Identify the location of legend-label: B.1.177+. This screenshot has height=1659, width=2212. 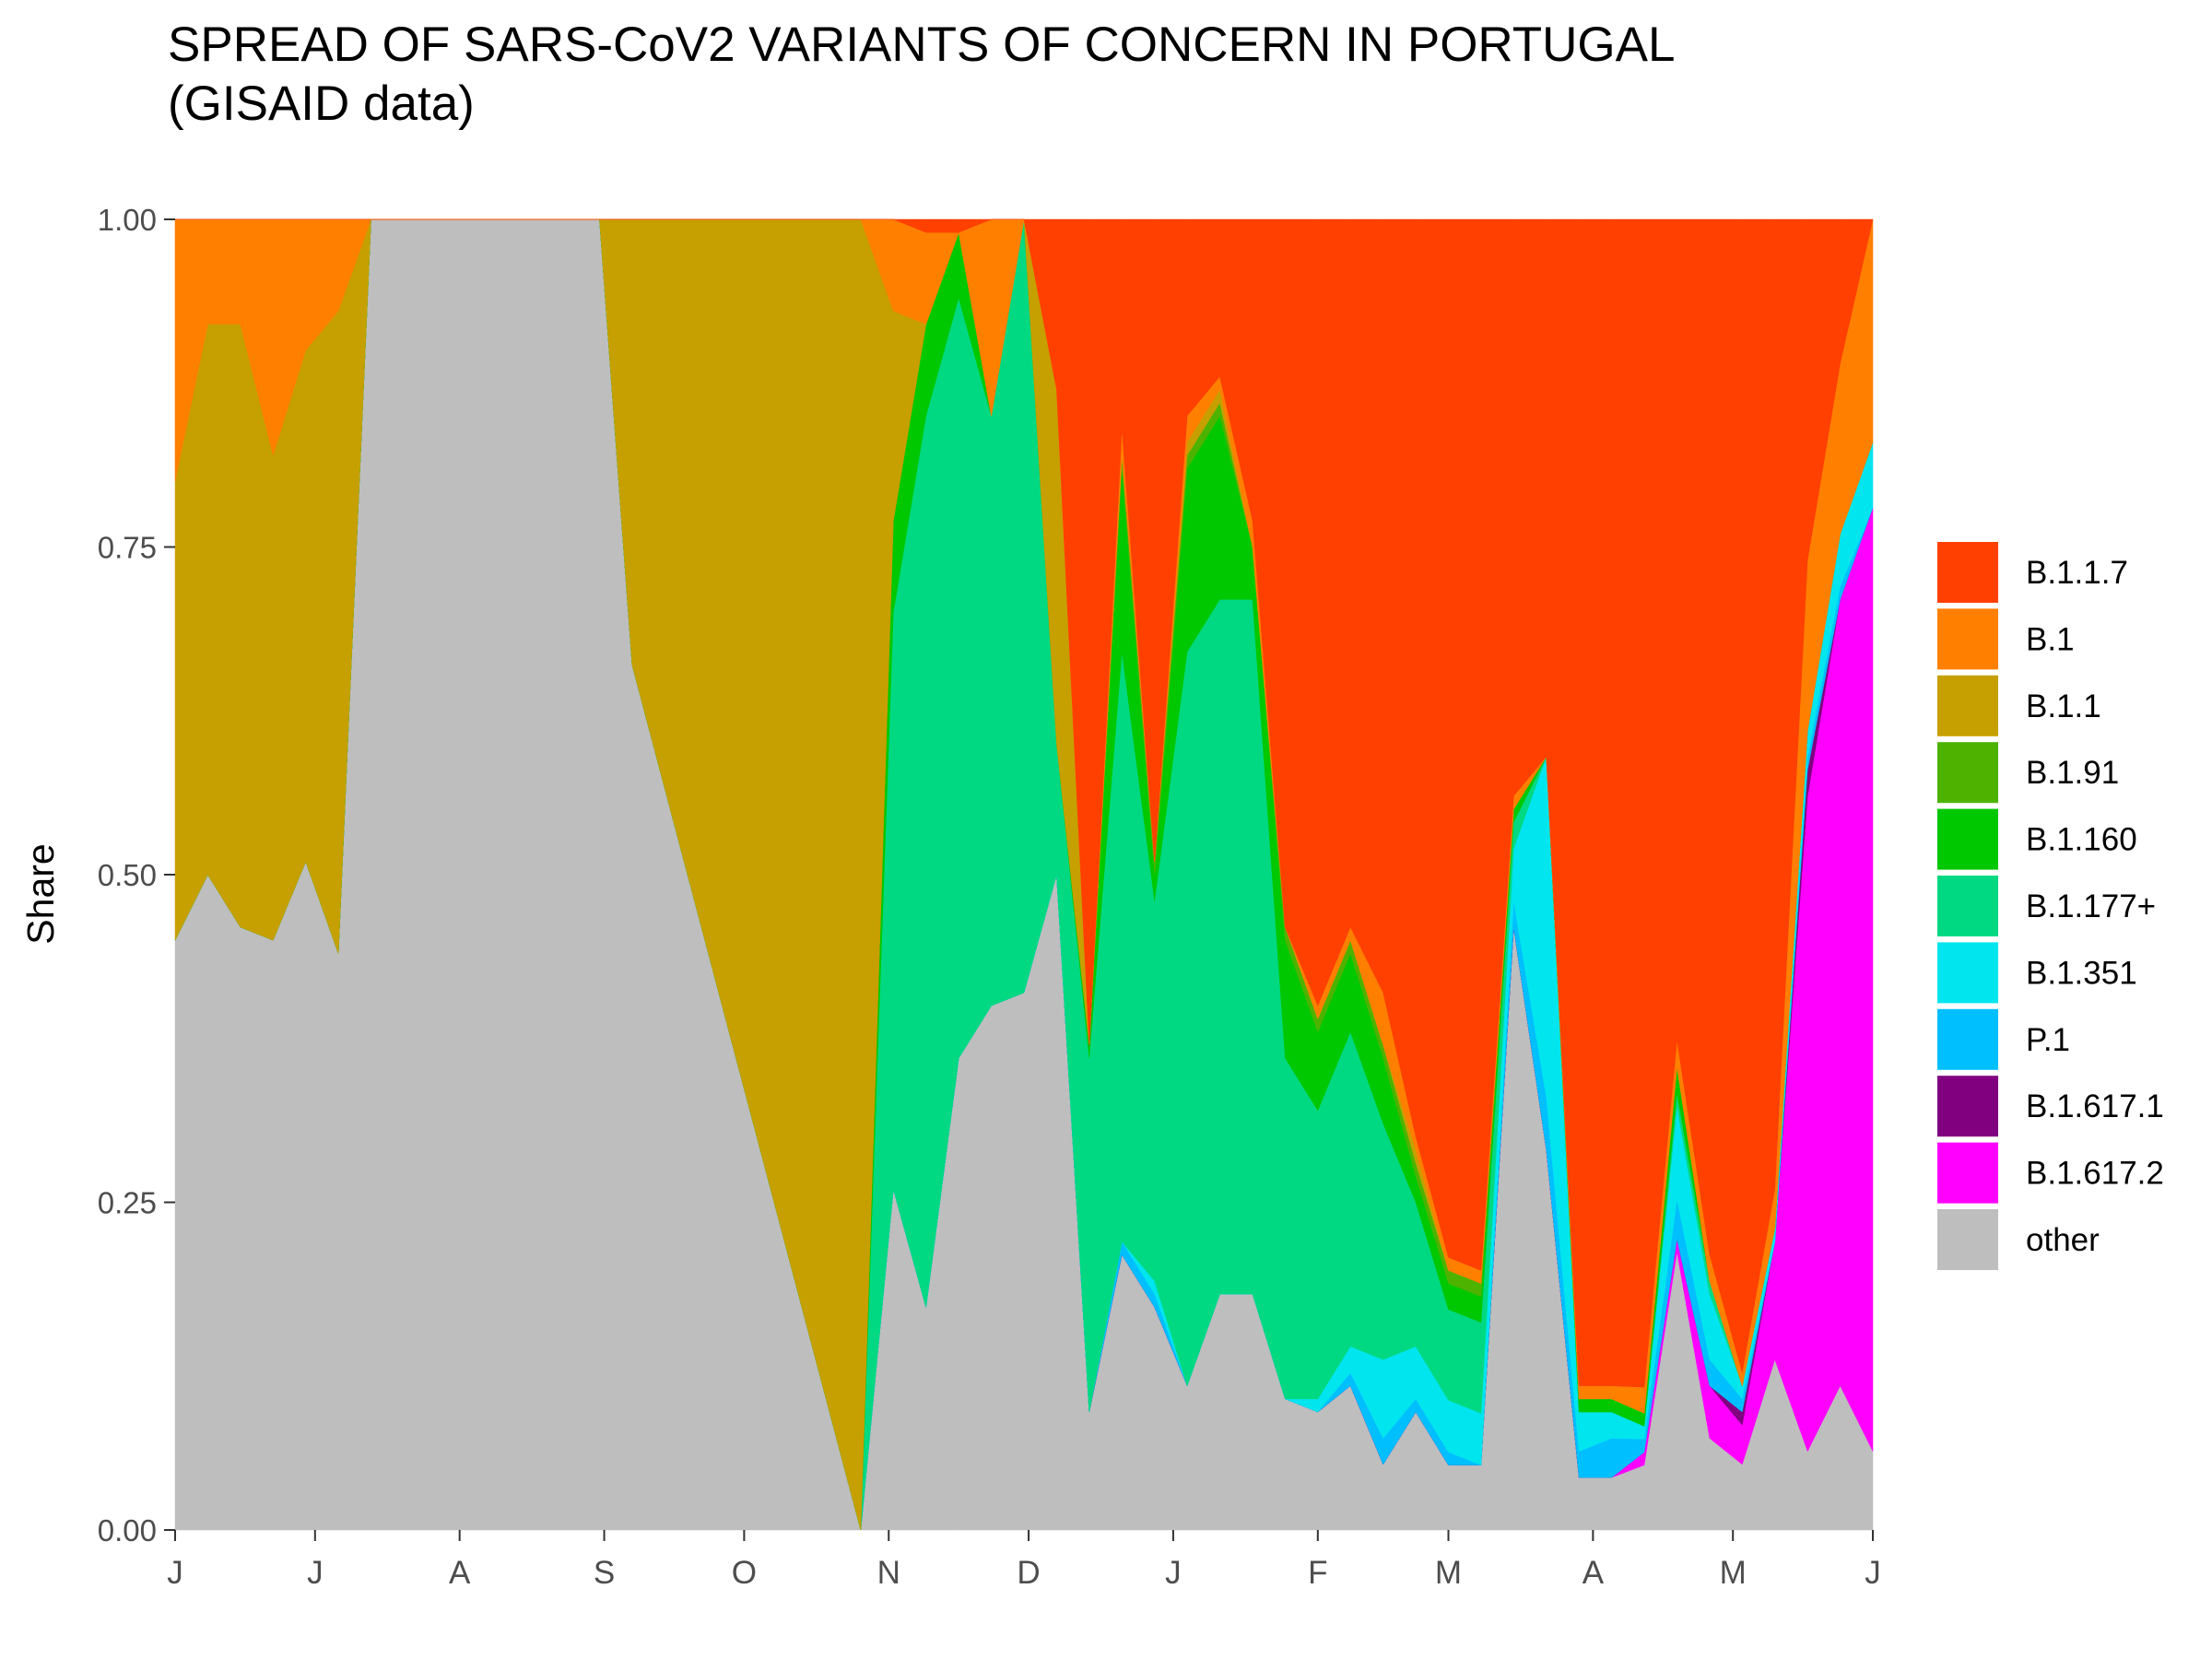
(2091, 906).